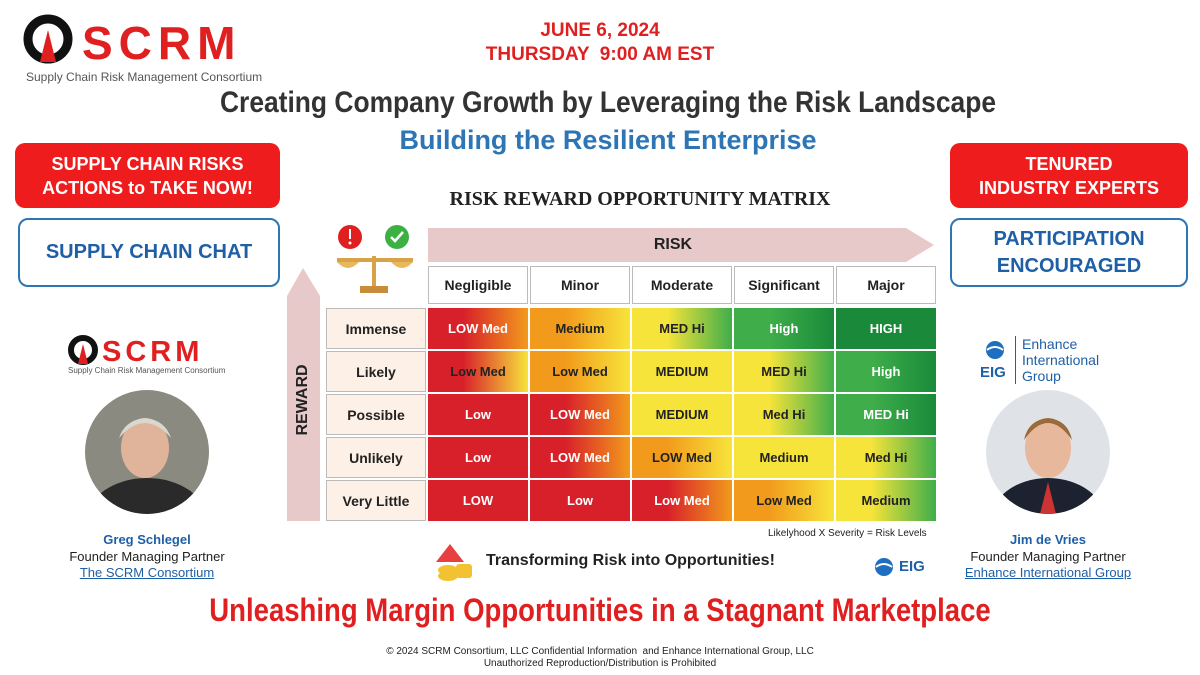  Describe the element at coordinates (640, 199) in the screenshot. I see `matrix-title: RISK REWARD OPPORTUNITY MATRIX` at that location.